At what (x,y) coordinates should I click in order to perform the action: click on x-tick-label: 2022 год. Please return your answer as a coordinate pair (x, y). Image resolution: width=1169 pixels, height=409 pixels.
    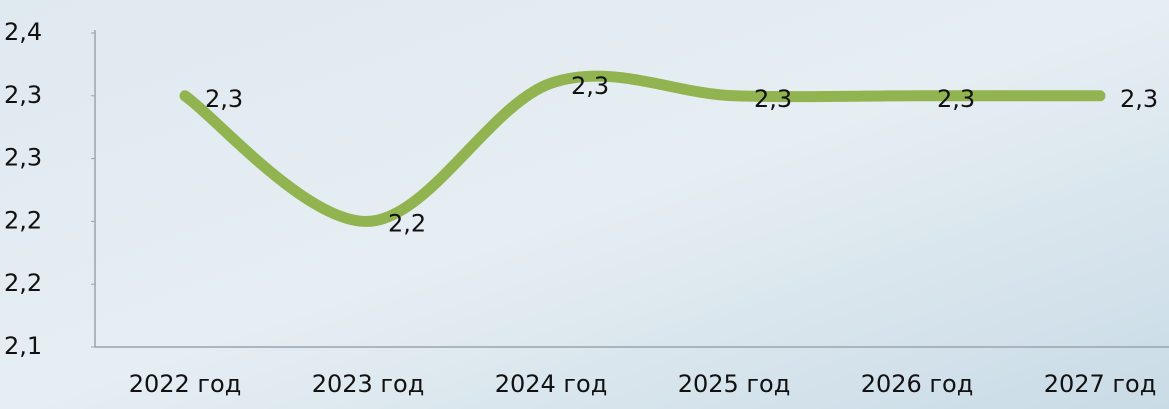
    Looking at the image, I should click on (185, 384).